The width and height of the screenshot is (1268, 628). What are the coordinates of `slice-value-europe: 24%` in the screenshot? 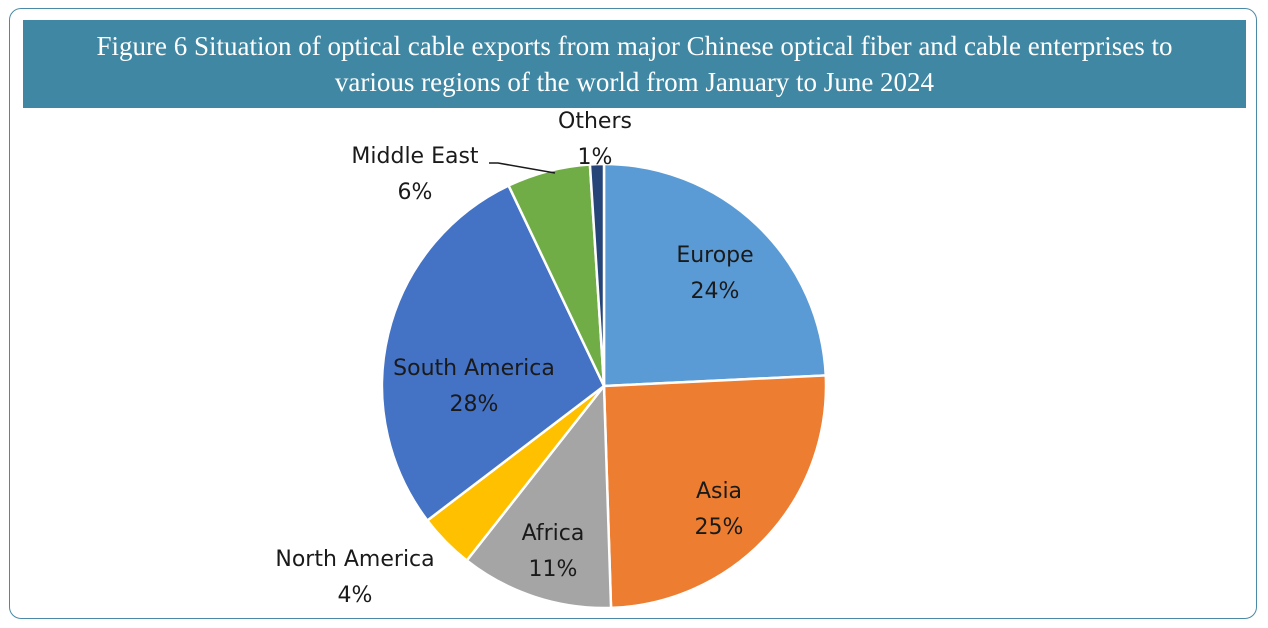 It's located at (715, 291).